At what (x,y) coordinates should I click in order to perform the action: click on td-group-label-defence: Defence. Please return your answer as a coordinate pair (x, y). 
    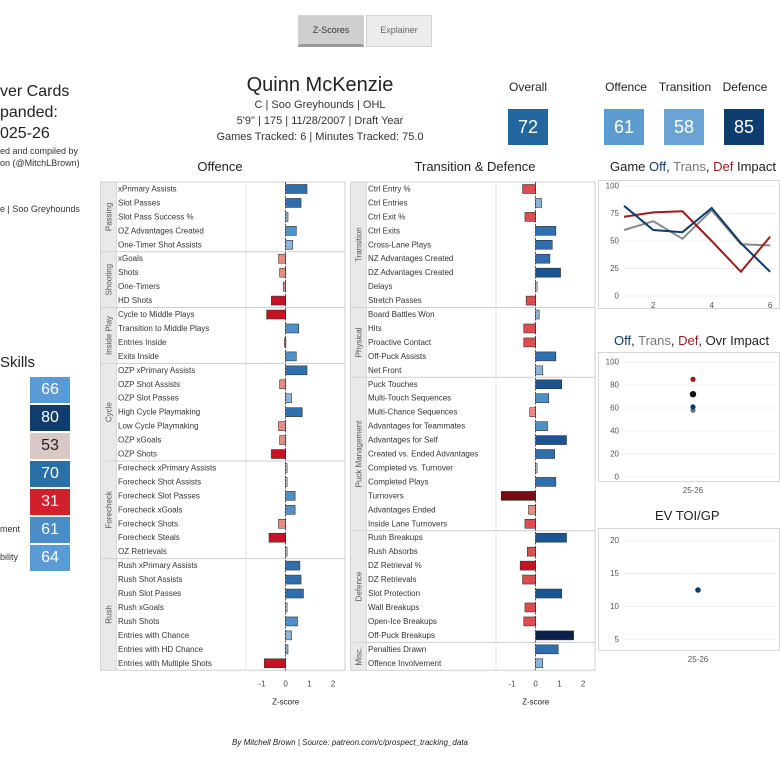
    Looking at the image, I should click on (359, 586).